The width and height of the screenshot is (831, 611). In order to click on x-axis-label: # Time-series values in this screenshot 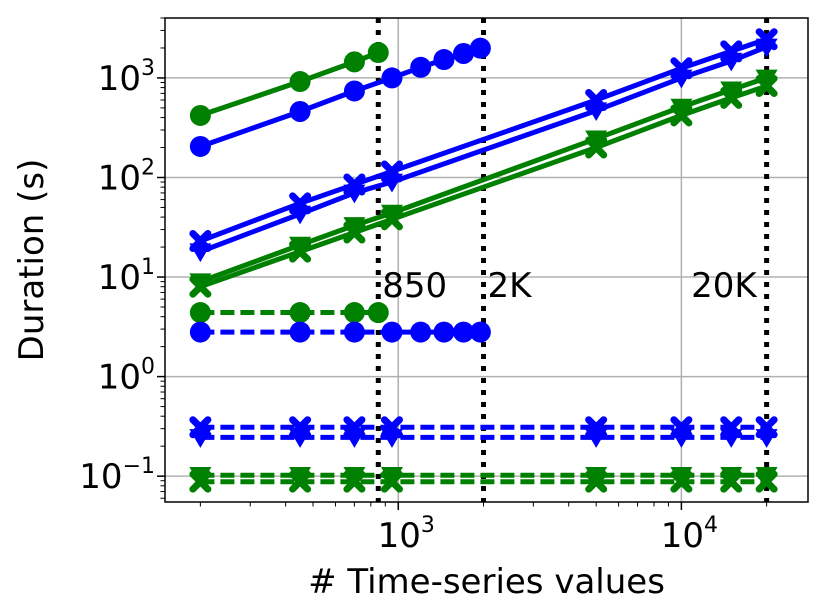, I will do `click(486, 582)`.